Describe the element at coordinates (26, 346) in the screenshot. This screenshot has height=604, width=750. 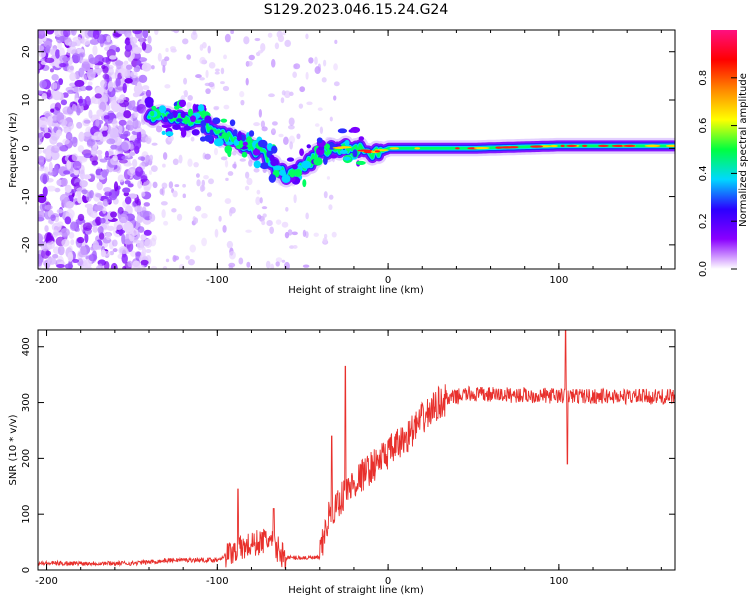
I see `y-tick-label: 400` at that location.